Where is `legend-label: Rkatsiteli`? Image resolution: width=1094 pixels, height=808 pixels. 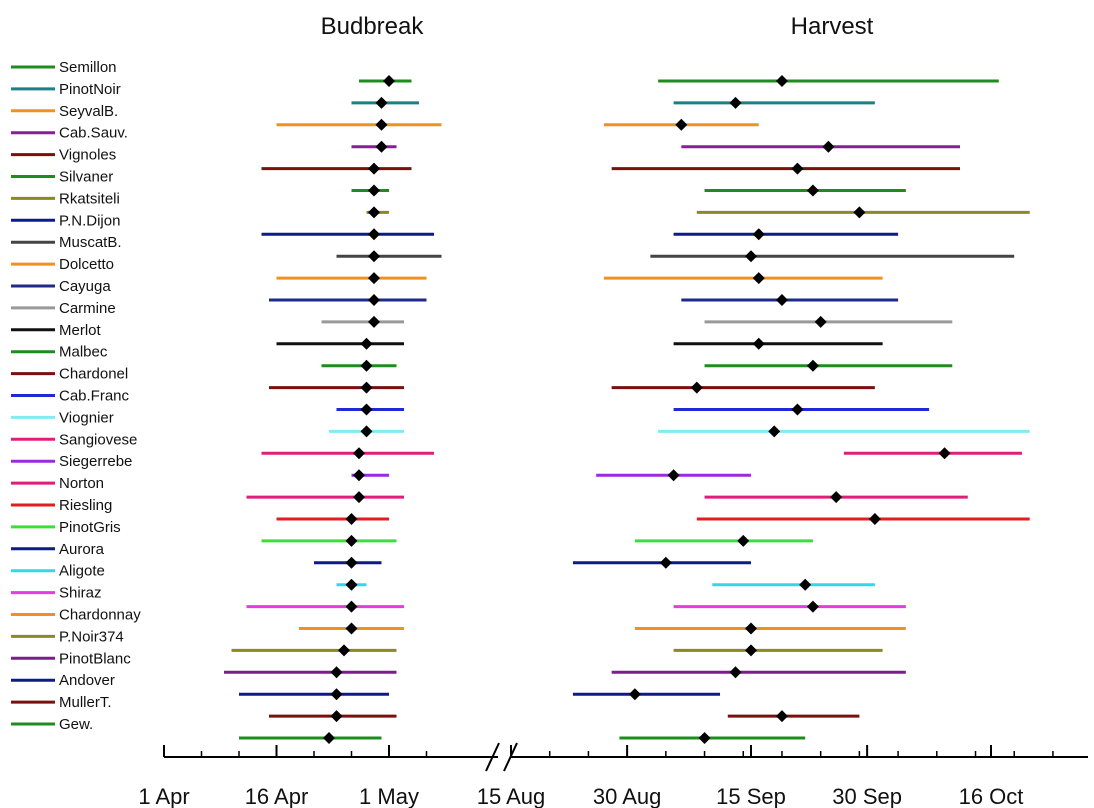 legend-label: Rkatsiteli is located at coordinates (89, 198).